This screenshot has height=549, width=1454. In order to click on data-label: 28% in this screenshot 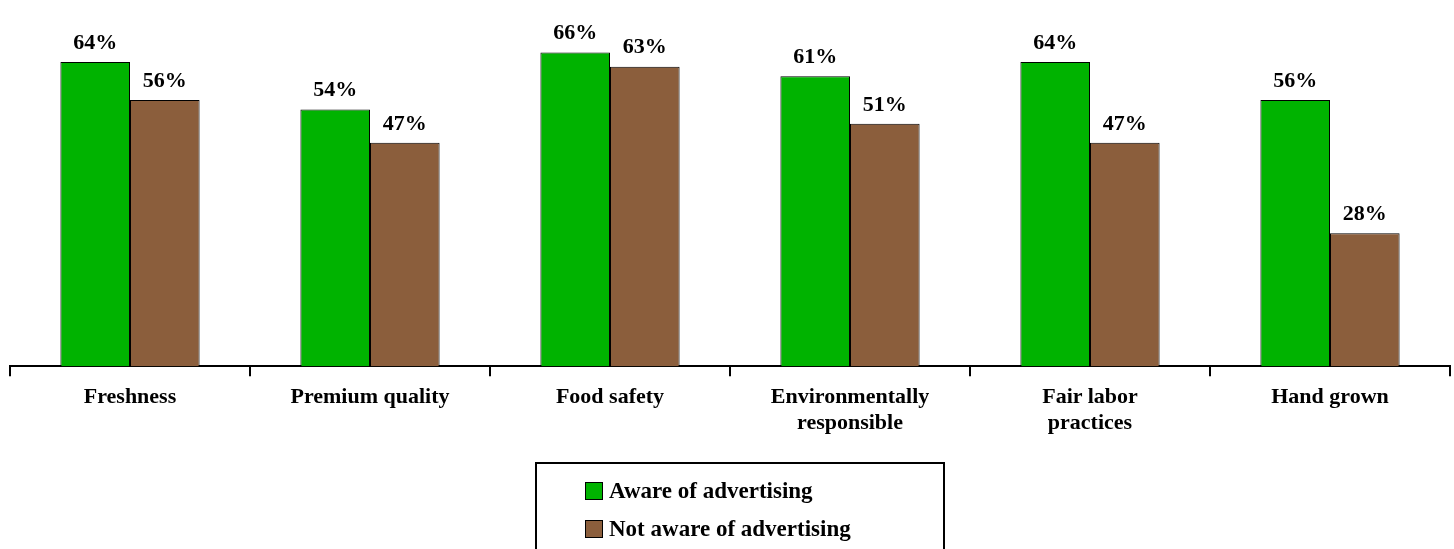, I will do `click(1364, 212)`.